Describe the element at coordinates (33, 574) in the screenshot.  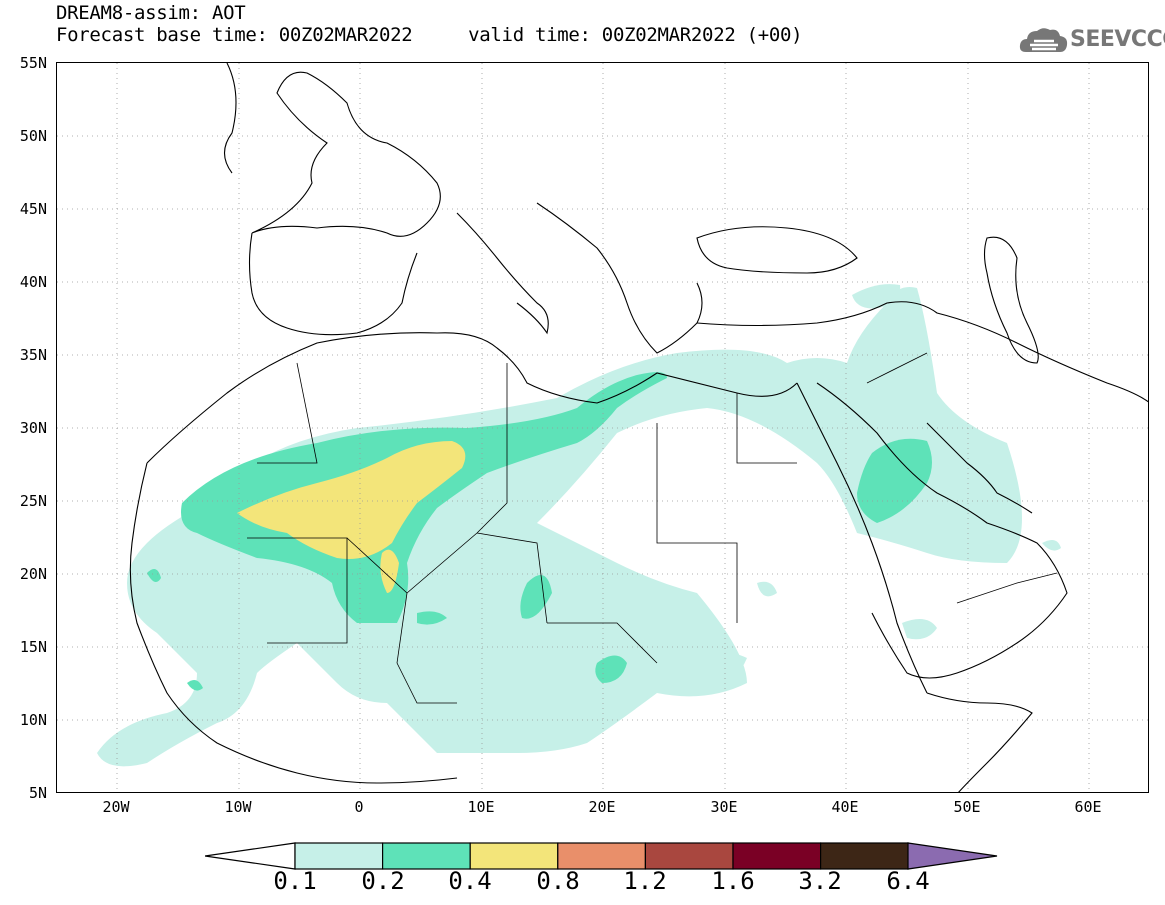
I see `lat-label-20n: 20N` at that location.